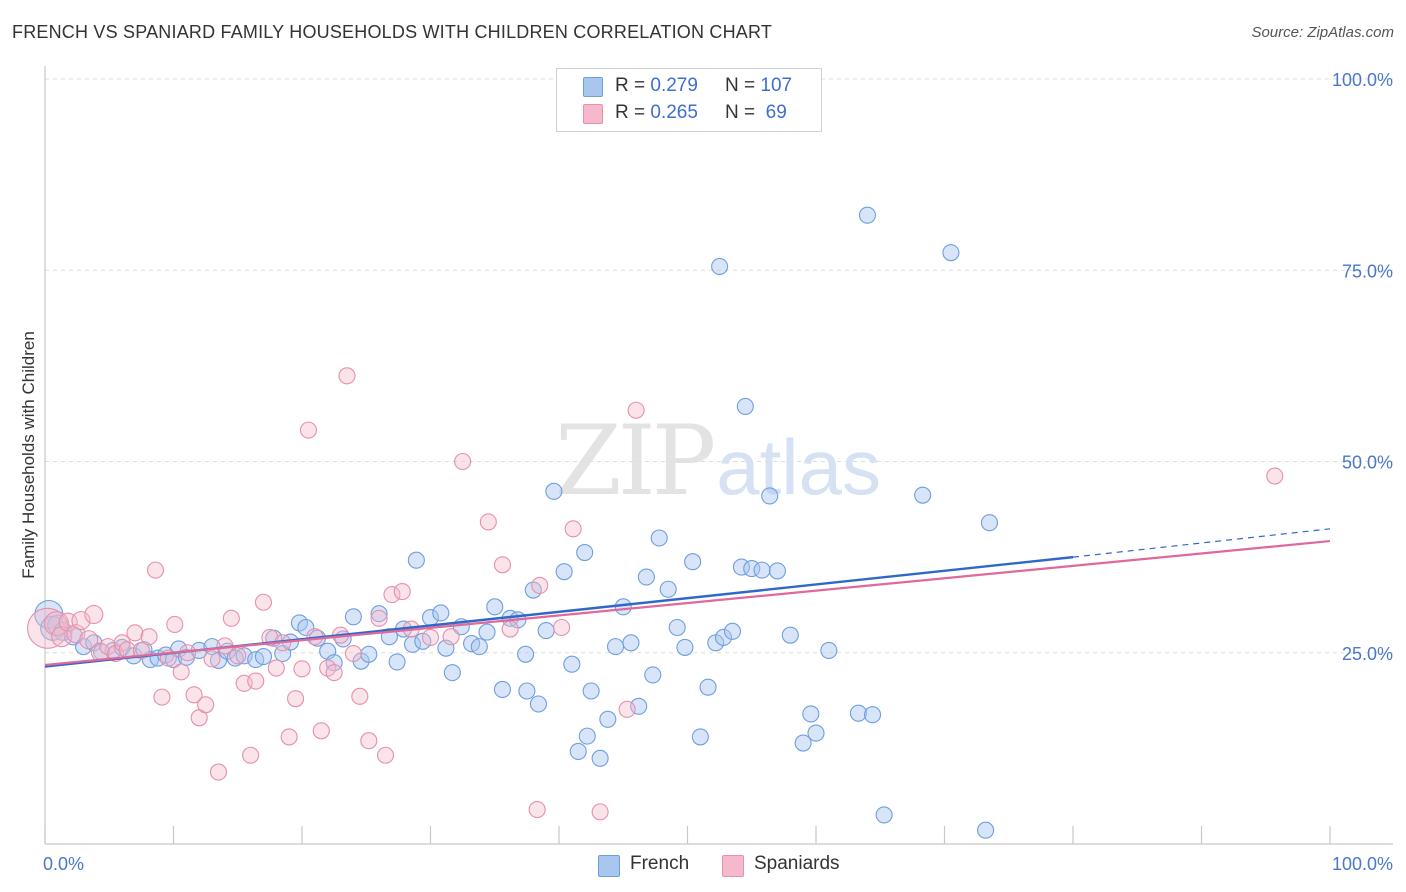  What do you see at coordinates (743, 112) in the screenshot?
I see `legend-n-label-spaniards: N =` at bounding box center [743, 112].